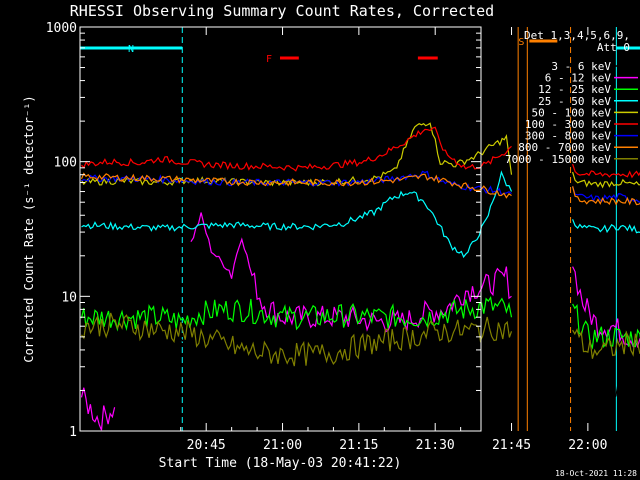 This screenshot has height=480, width=640. Describe the element at coordinates (574, 89) in the screenshot. I see `legend-label-2: 12 - 25 keV` at that location.